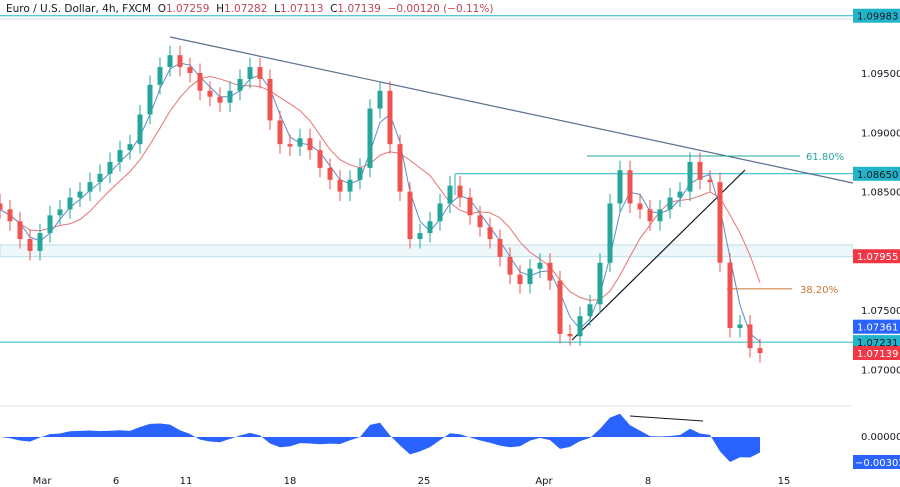 The height and width of the screenshot is (487, 900). What do you see at coordinates (334, 9) in the screenshot?
I see `close-label: C` at bounding box center [334, 9].